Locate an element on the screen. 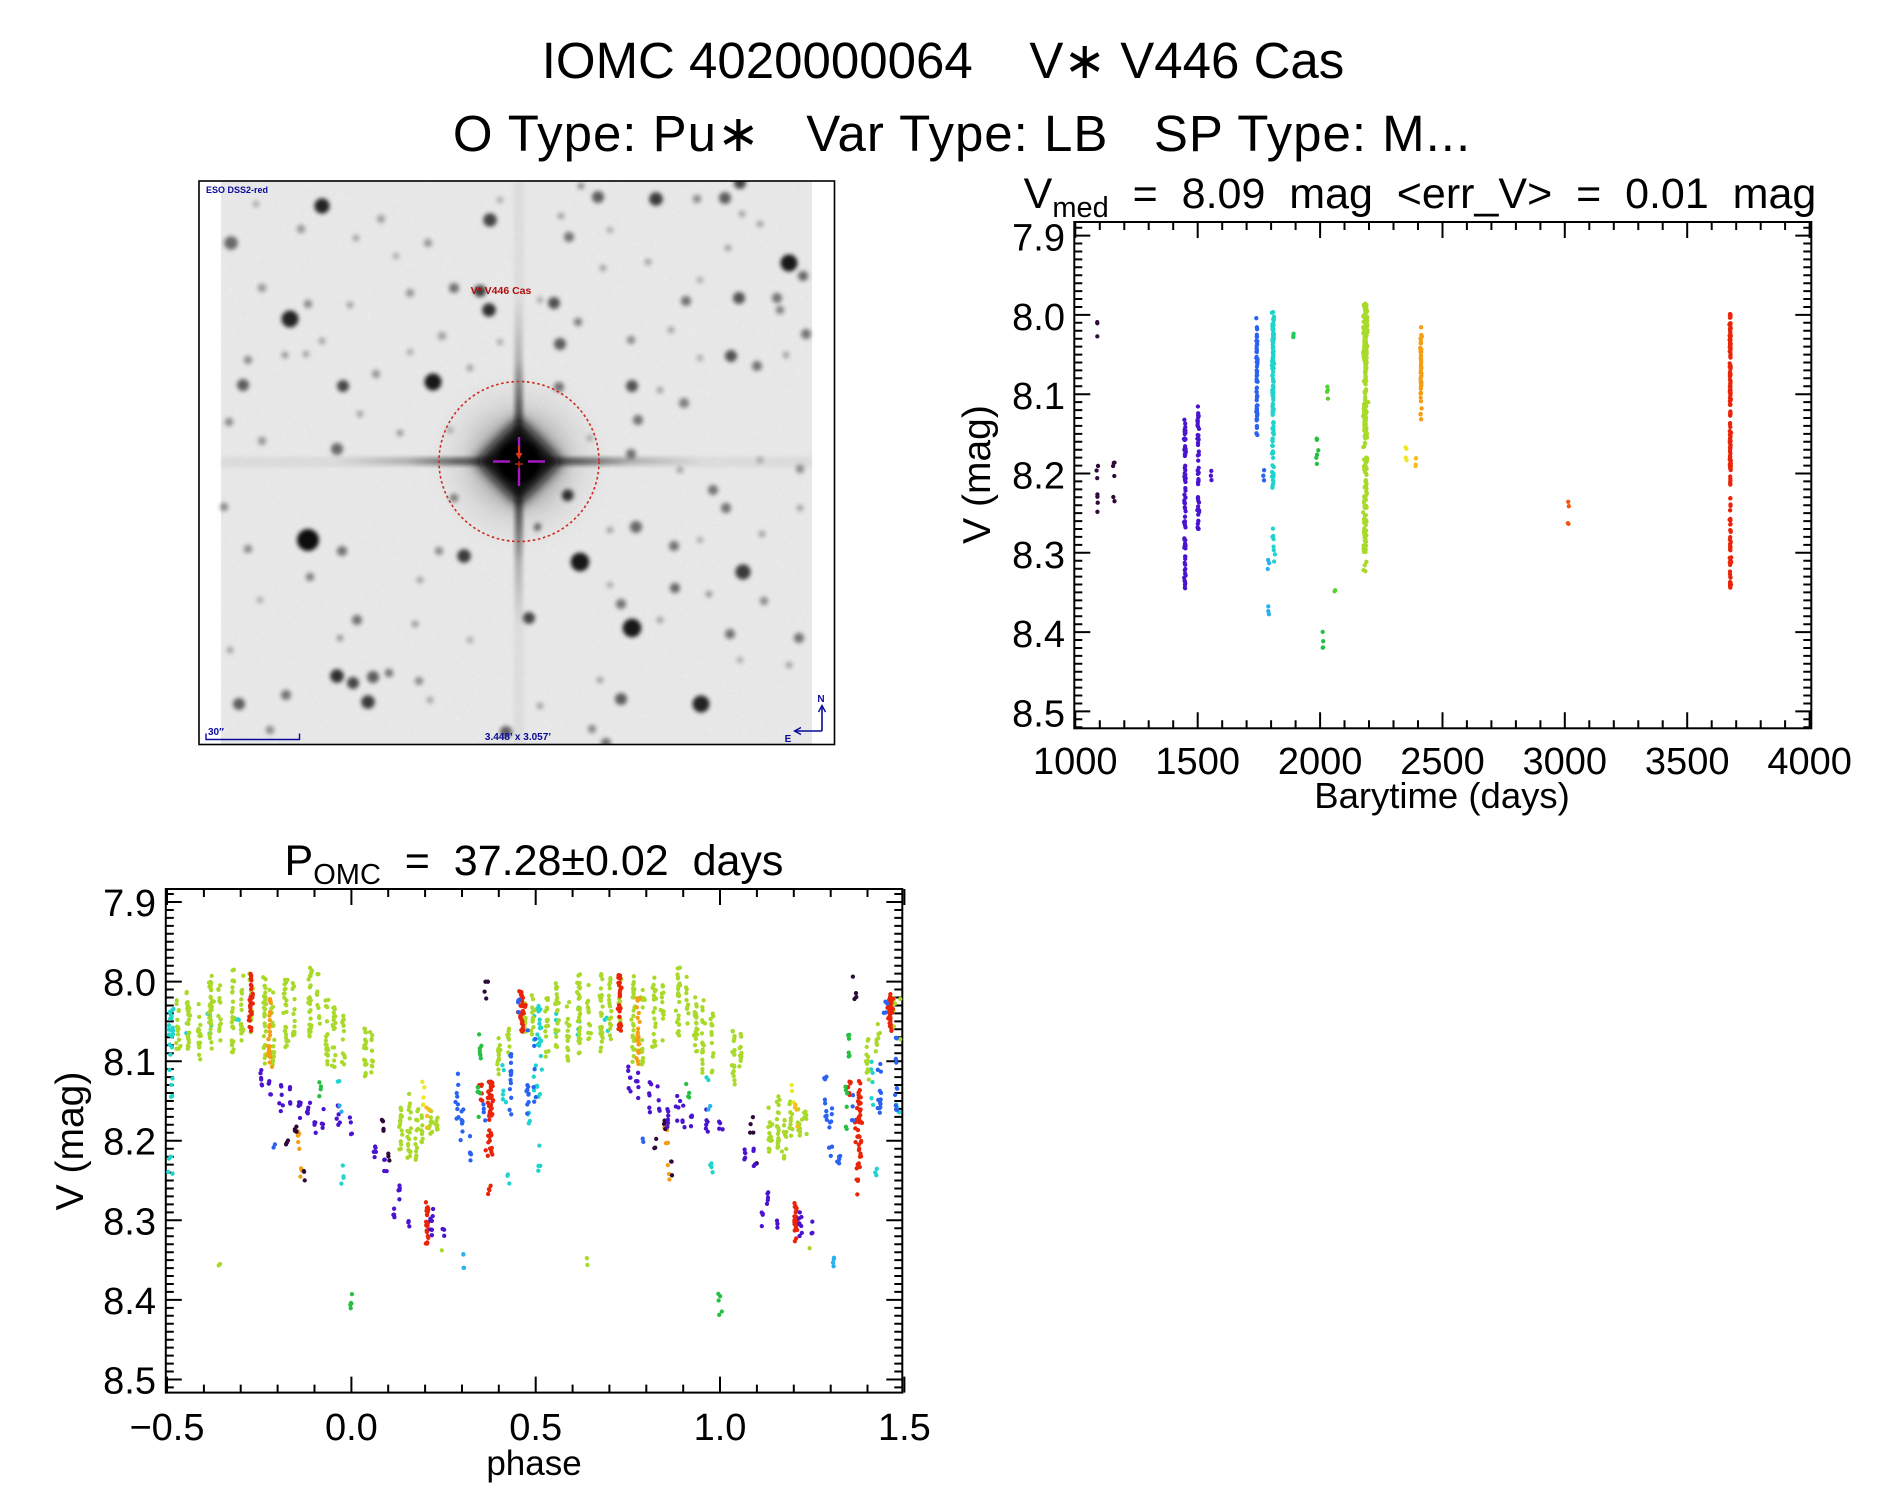 The image size is (1889, 1499). svg-text: 3.448’ x 3.057’ is located at coordinates (518, 737).